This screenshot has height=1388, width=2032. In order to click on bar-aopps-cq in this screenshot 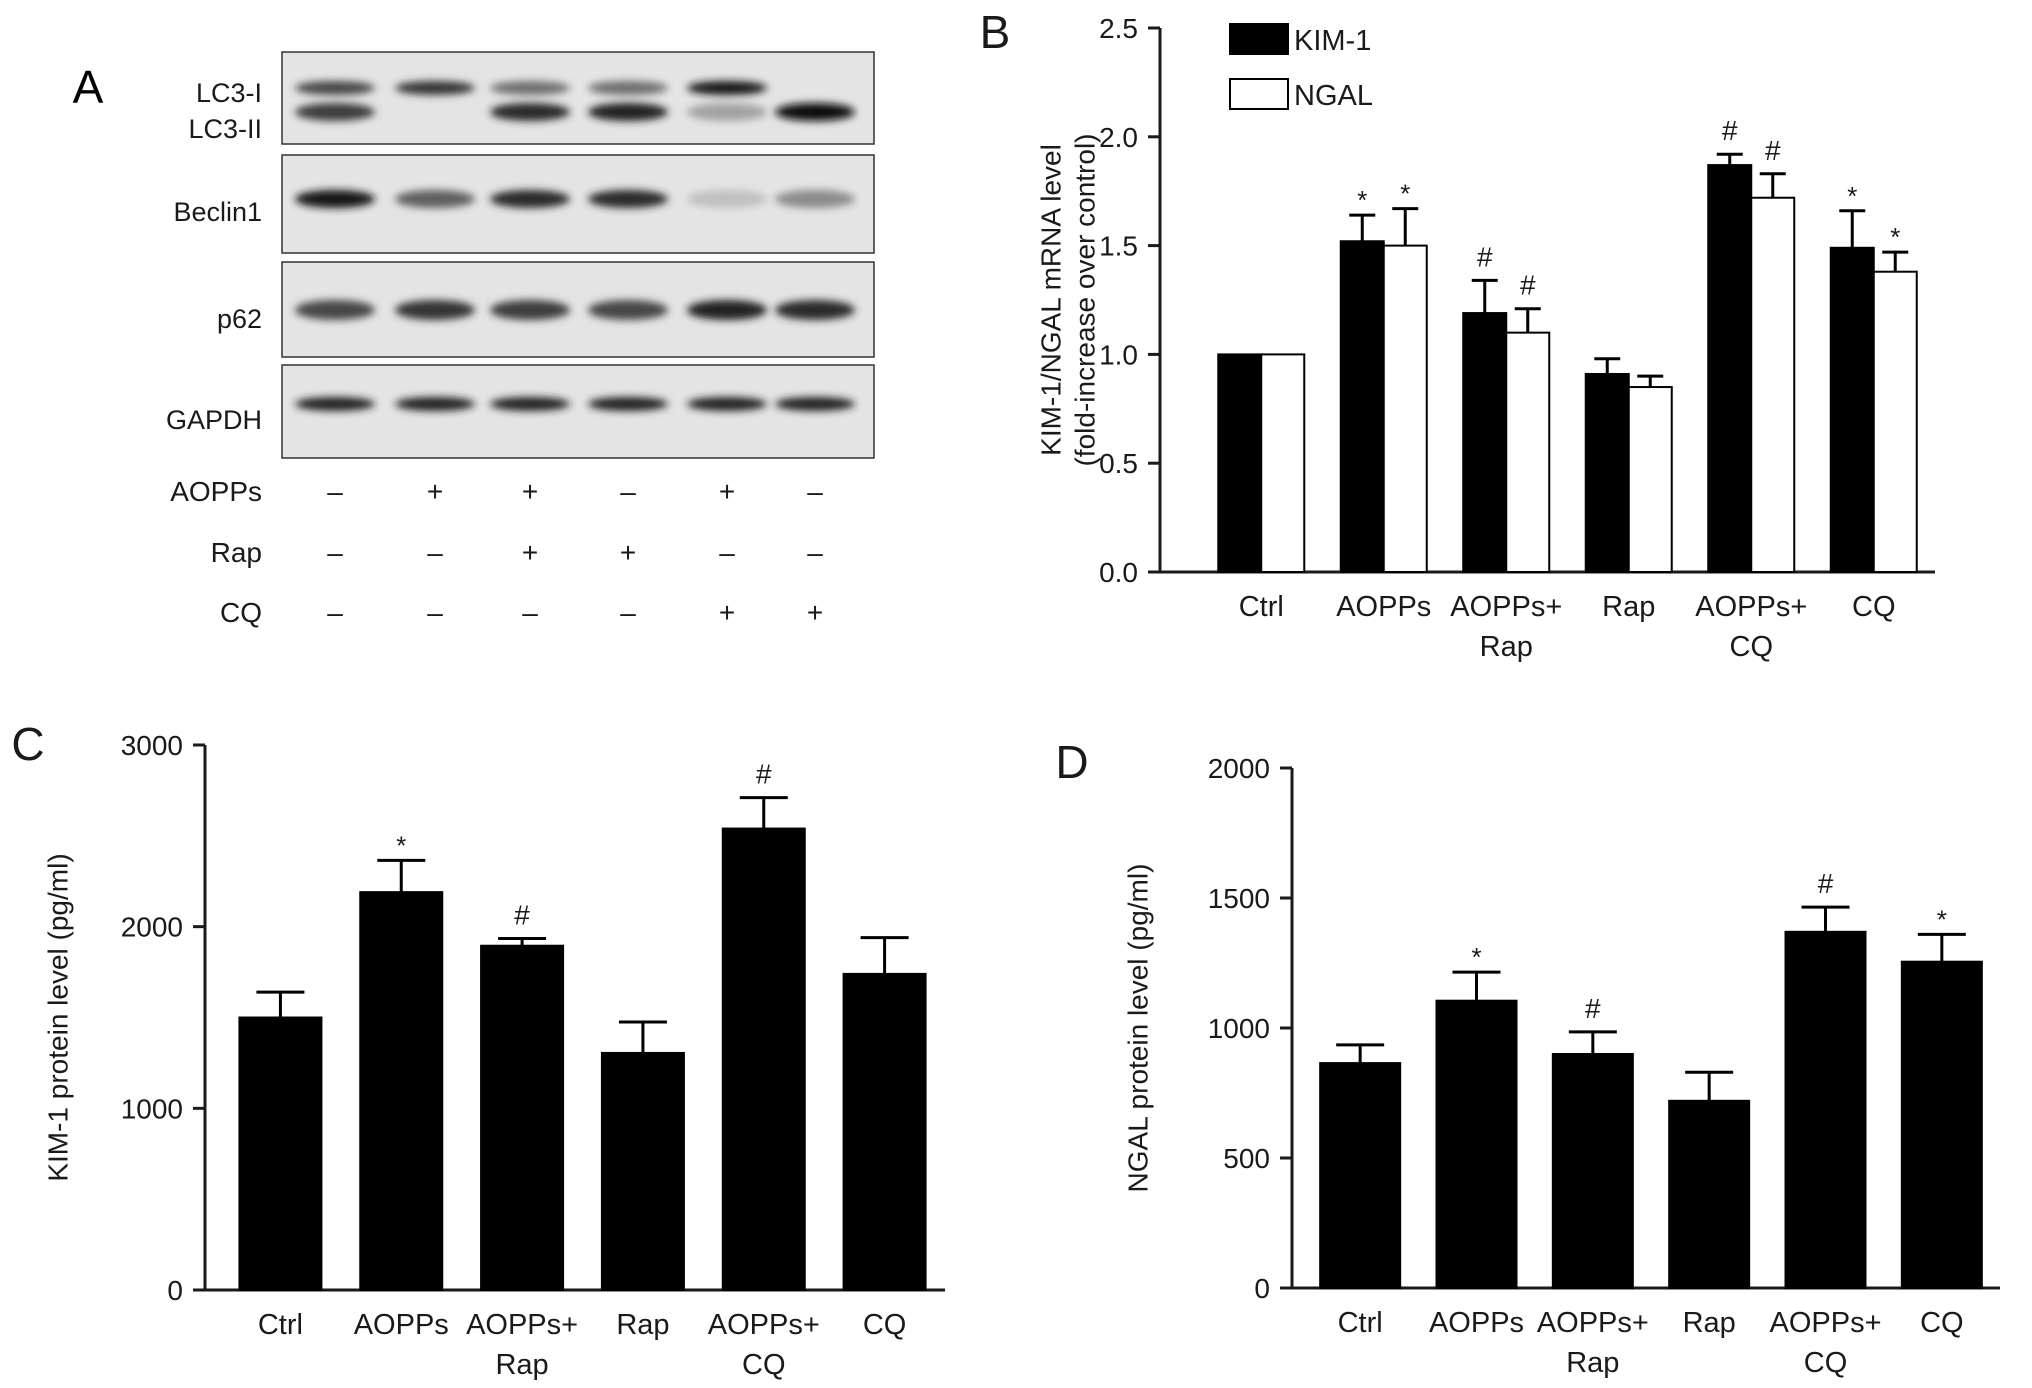, I will do `click(763, 1059)`.